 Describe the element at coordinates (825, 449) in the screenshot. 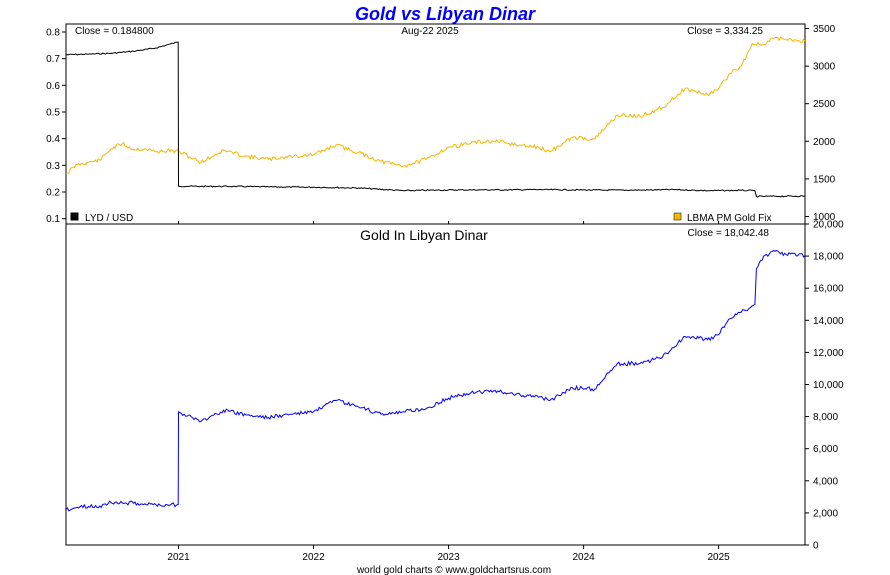

I see `bottom-right-tick-label: 6,000` at that location.